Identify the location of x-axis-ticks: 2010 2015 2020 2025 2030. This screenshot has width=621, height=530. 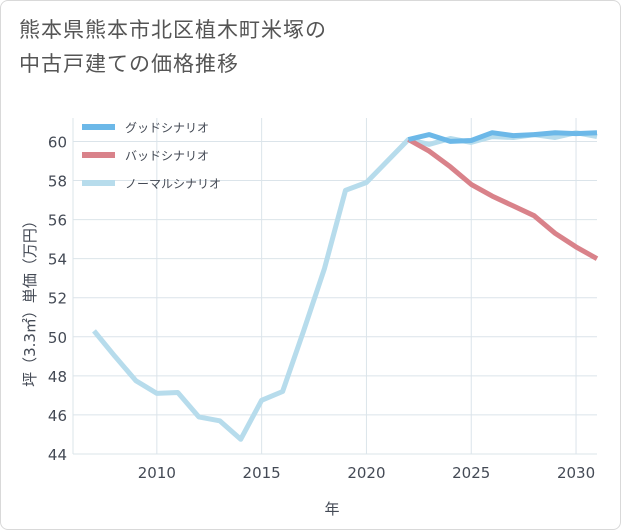
(366, 473).